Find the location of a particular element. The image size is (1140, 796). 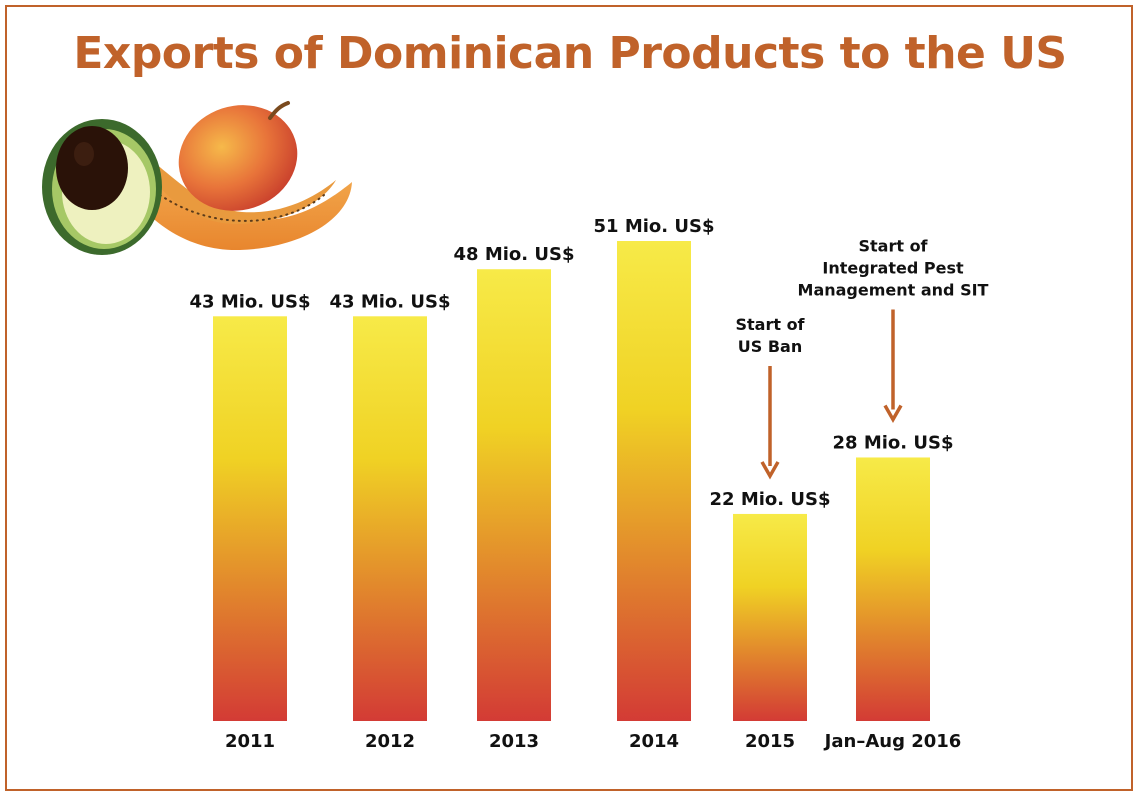

annotation-1-line-2: Management and SIT is located at coordinates (893, 289).